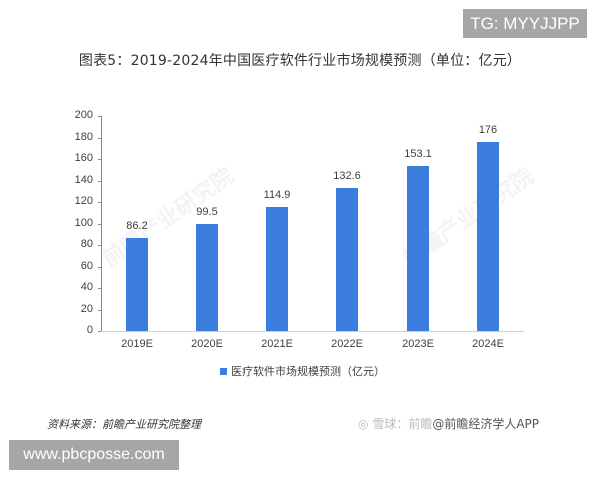 This screenshot has width=600, height=480. I want to click on bar-value-label: 86.2, so click(137, 226).